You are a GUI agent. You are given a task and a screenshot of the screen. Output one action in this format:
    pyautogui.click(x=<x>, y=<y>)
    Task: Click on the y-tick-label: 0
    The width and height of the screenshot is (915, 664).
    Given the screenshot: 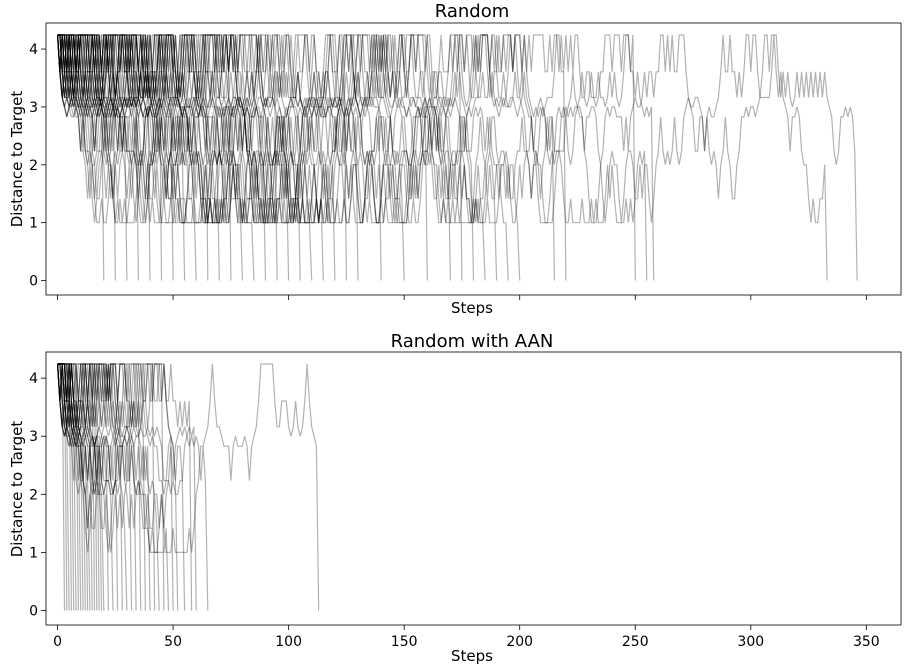 What is the action you would take?
    pyautogui.click(x=33, y=282)
    